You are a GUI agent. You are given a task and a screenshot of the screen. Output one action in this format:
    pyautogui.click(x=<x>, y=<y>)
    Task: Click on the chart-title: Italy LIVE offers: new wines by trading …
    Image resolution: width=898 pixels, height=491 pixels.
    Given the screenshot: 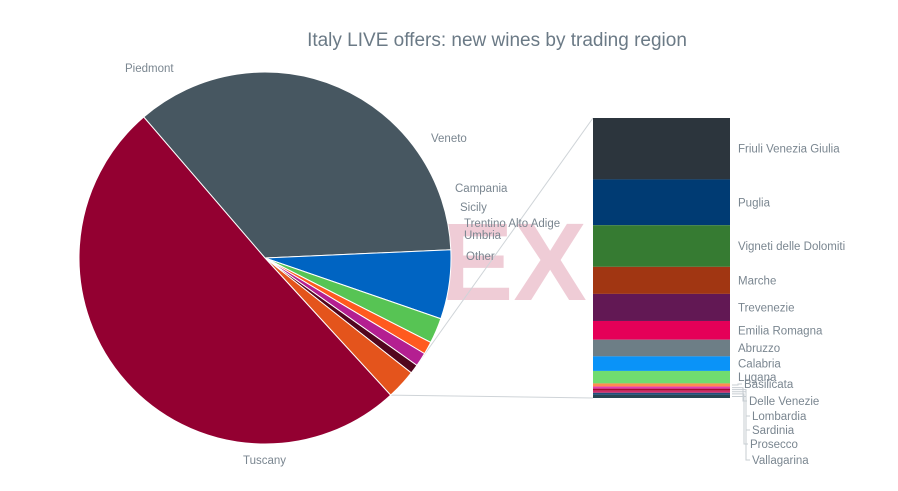 What is the action you would take?
    pyautogui.click(x=497, y=40)
    